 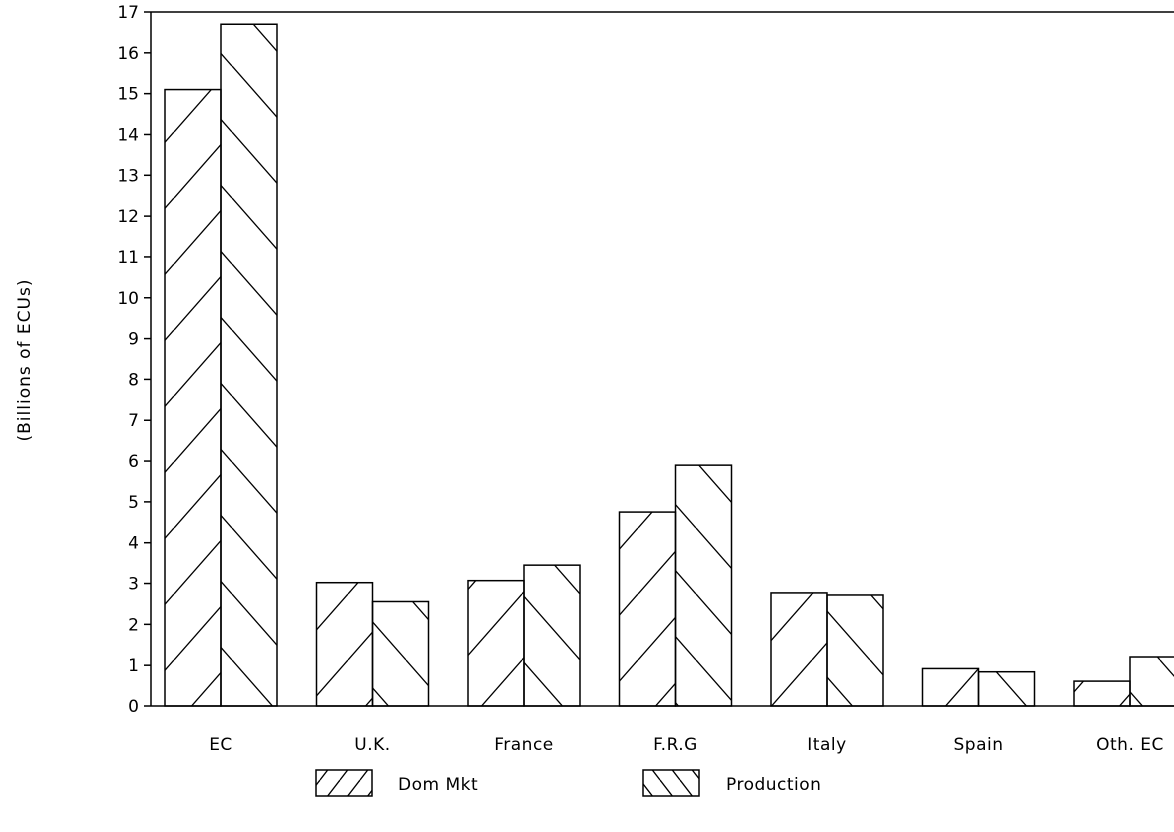 I want to click on x-category-label: Italy, so click(x=826, y=745).